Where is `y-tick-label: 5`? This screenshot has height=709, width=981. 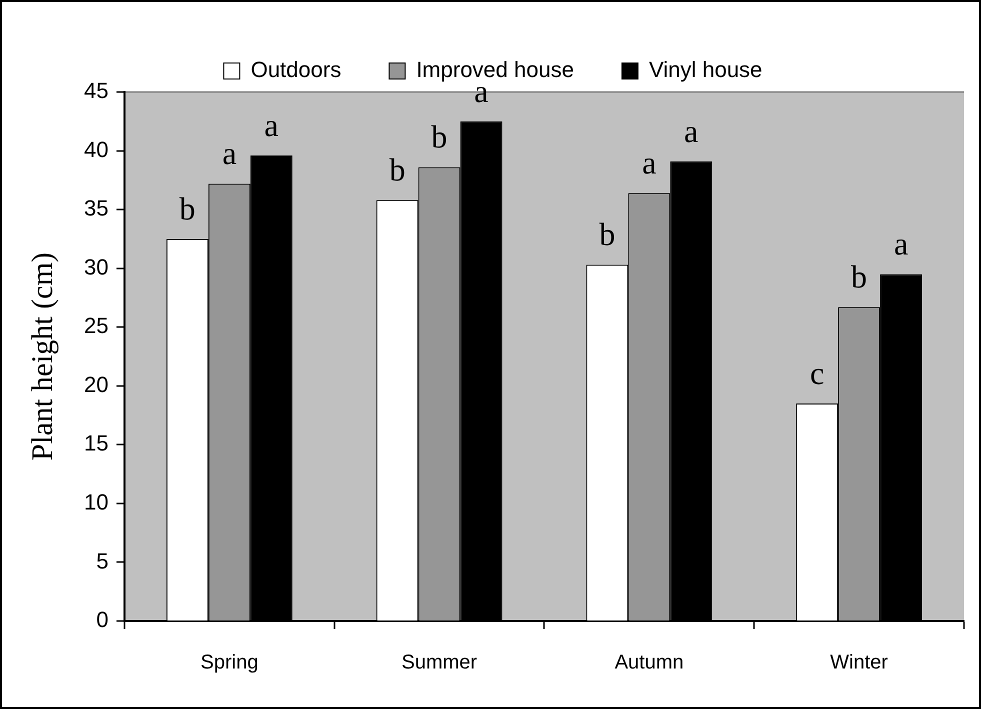 y-tick-label: 5 is located at coordinates (102, 561).